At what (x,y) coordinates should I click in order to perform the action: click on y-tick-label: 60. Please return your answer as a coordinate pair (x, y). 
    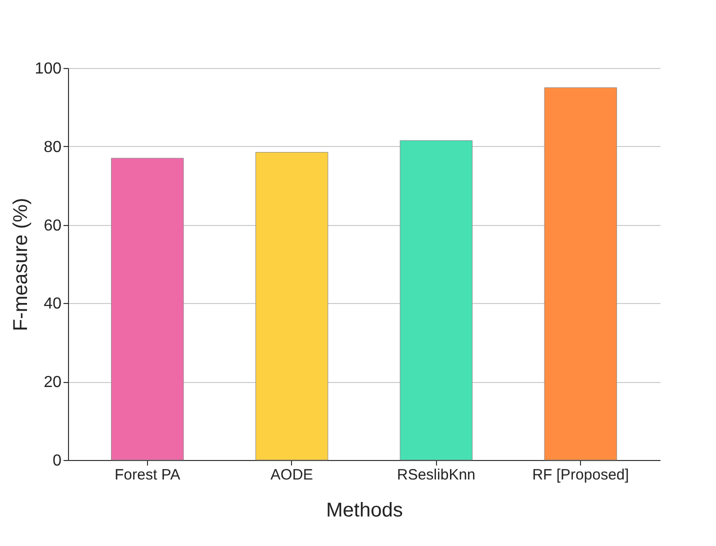
    Looking at the image, I should click on (53, 225).